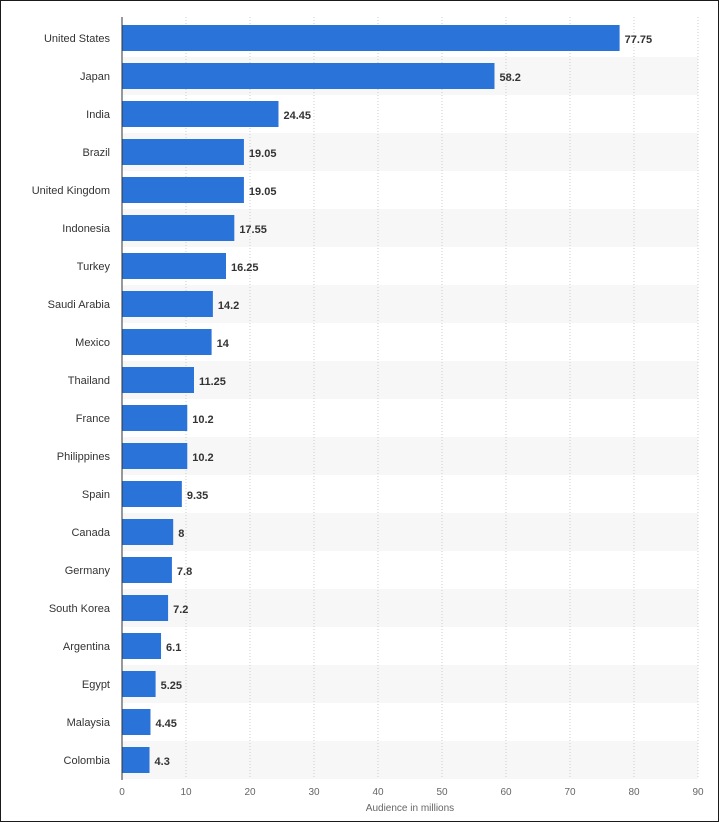  Describe the element at coordinates (98, 115) in the screenshot. I see `category-label: India` at that location.